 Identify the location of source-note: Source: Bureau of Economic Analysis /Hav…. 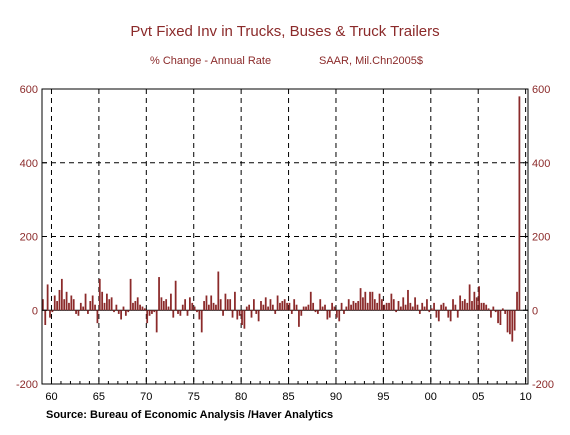
(189, 415).